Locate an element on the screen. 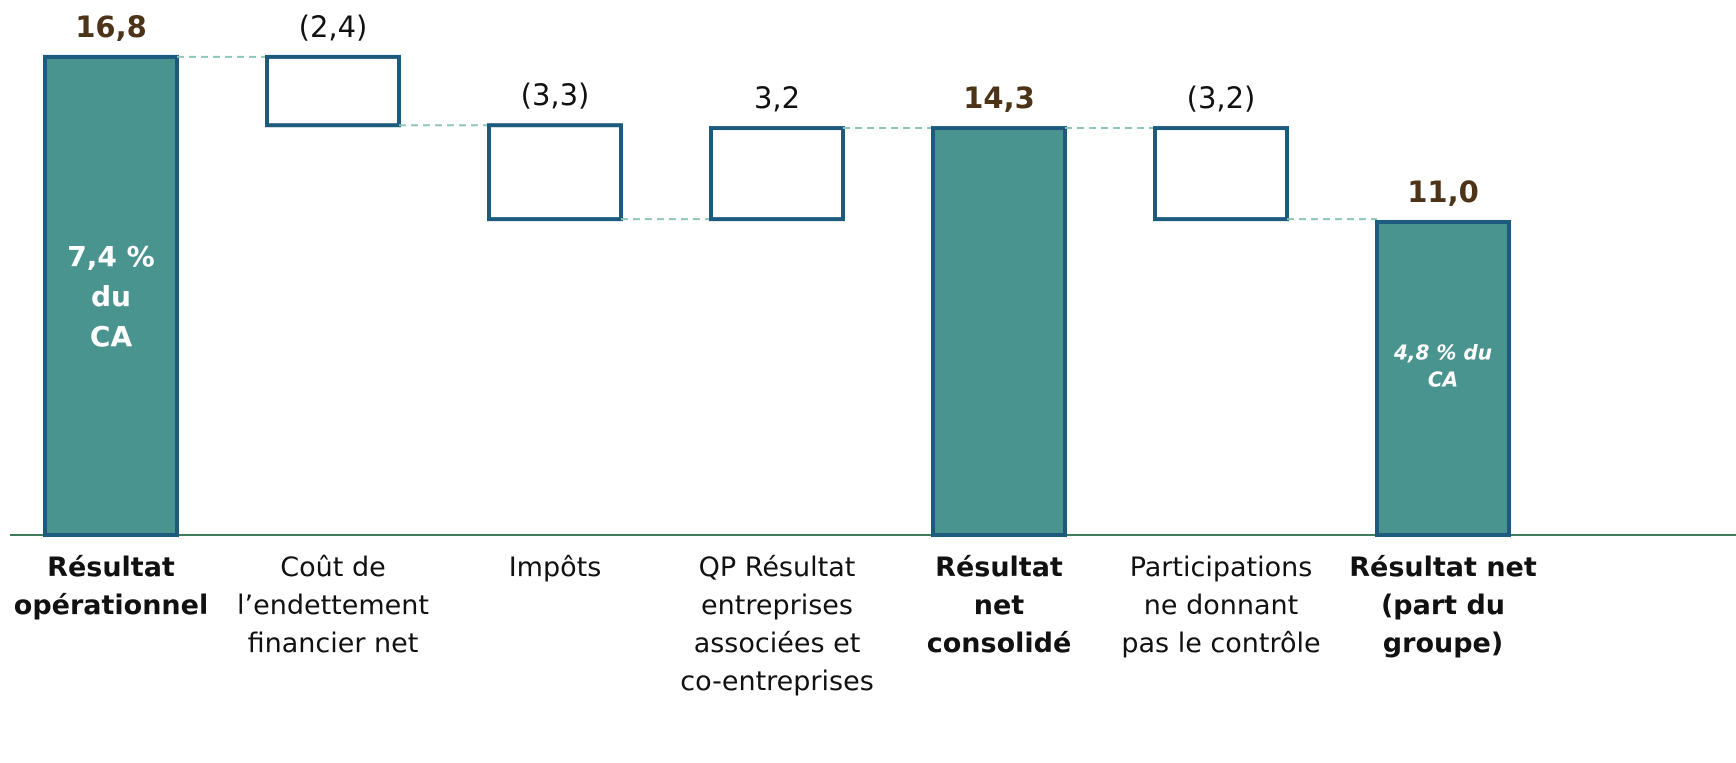  value-label: 3,2 is located at coordinates (777, 98).